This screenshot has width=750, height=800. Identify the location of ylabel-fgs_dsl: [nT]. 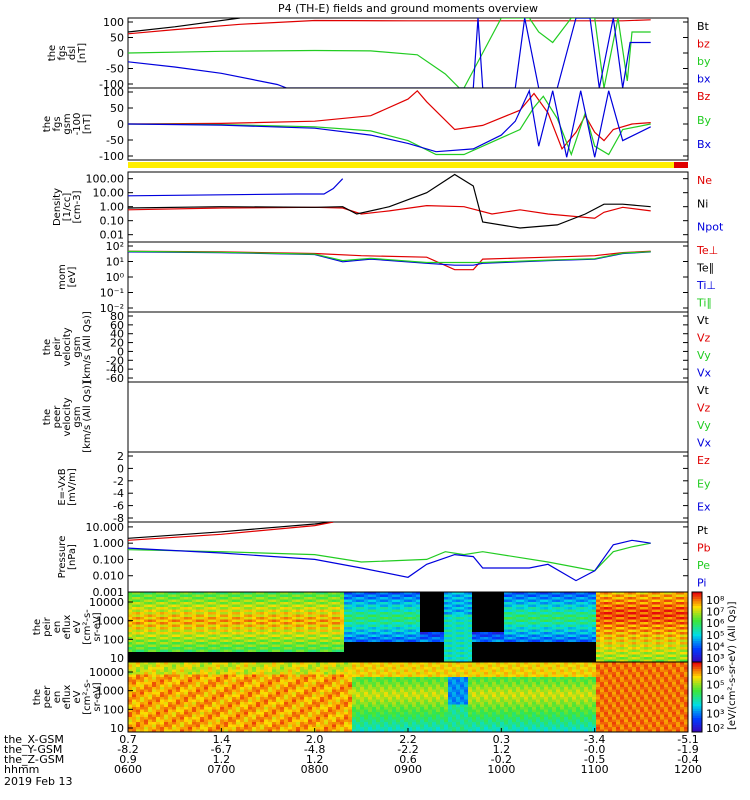
(82, 53).